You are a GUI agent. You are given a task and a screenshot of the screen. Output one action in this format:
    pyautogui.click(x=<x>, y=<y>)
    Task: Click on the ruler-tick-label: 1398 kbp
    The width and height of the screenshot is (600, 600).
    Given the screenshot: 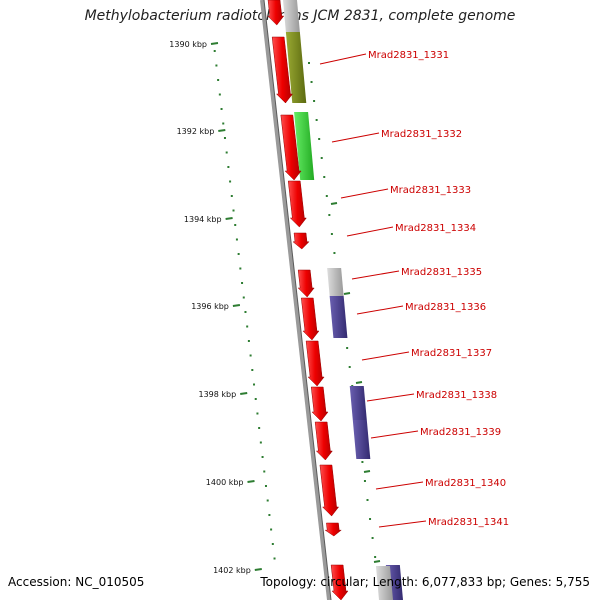 What is the action you would take?
    pyautogui.click(x=217, y=394)
    